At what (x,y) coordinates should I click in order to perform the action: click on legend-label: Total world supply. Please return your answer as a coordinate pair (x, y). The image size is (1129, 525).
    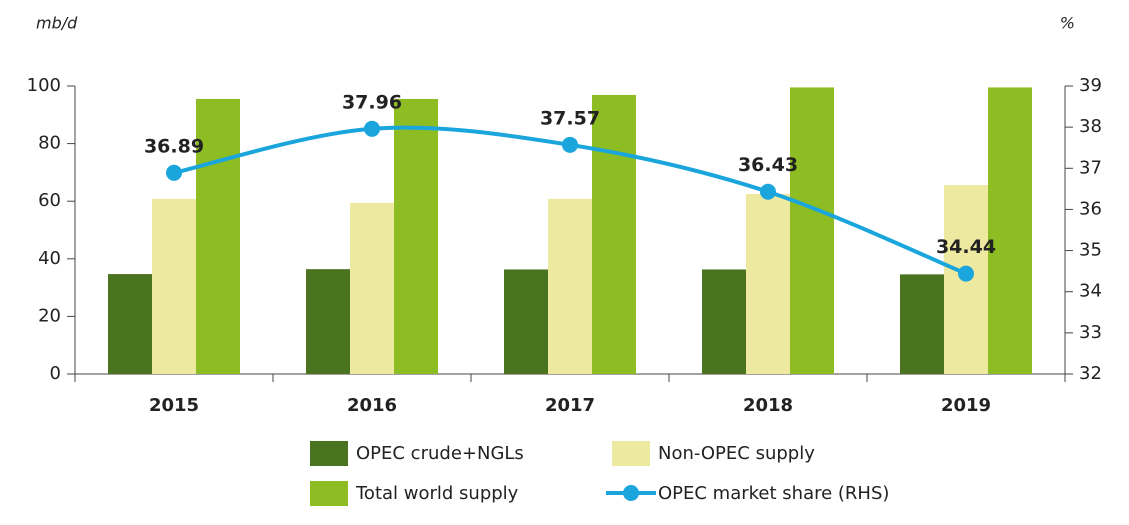
    Looking at the image, I should click on (437, 493).